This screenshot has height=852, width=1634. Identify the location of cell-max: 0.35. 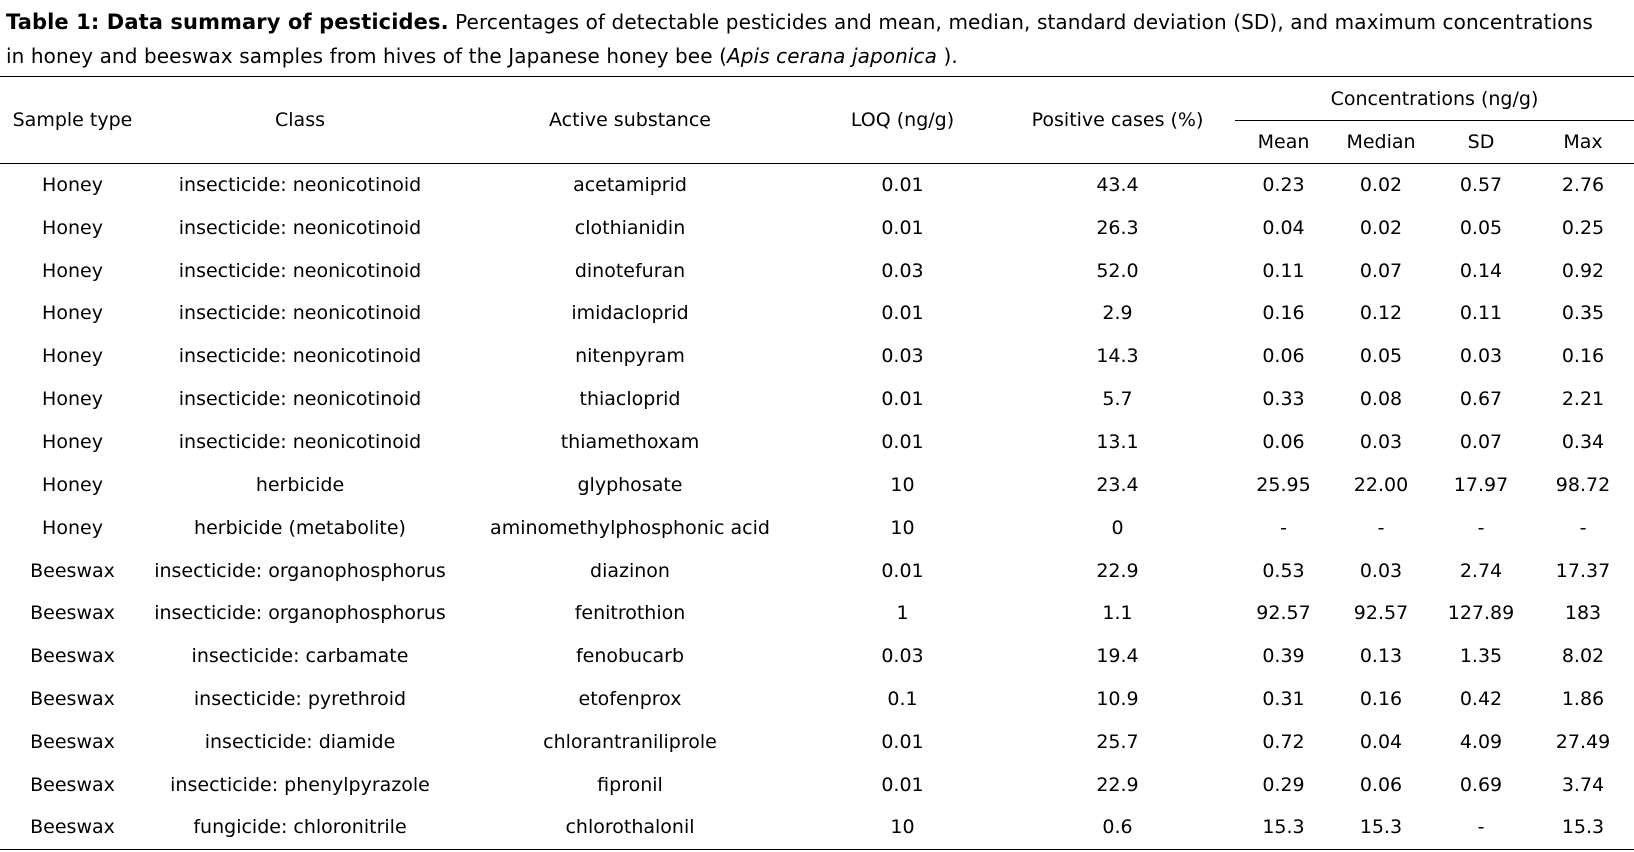
(1583, 313).